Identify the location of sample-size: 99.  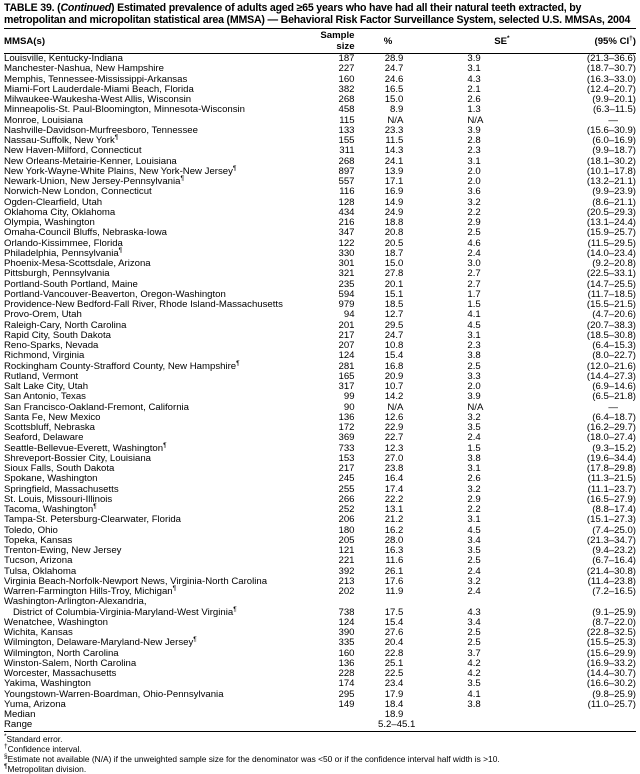
(337, 397).